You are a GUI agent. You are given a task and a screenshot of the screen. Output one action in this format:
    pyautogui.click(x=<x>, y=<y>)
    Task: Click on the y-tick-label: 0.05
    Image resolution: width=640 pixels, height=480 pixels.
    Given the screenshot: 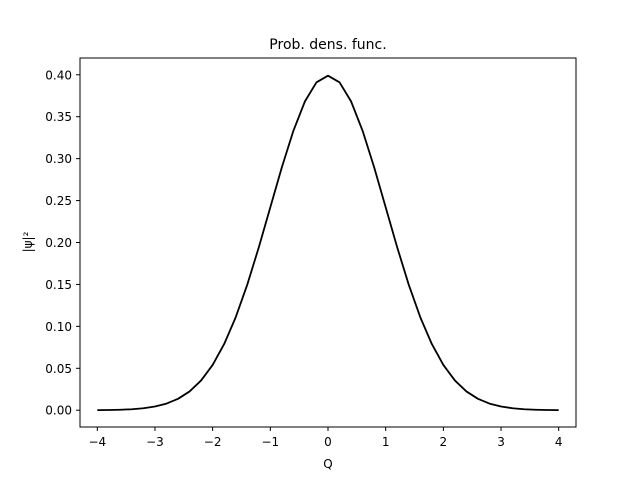 What is the action you would take?
    pyautogui.click(x=58, y=369)
    